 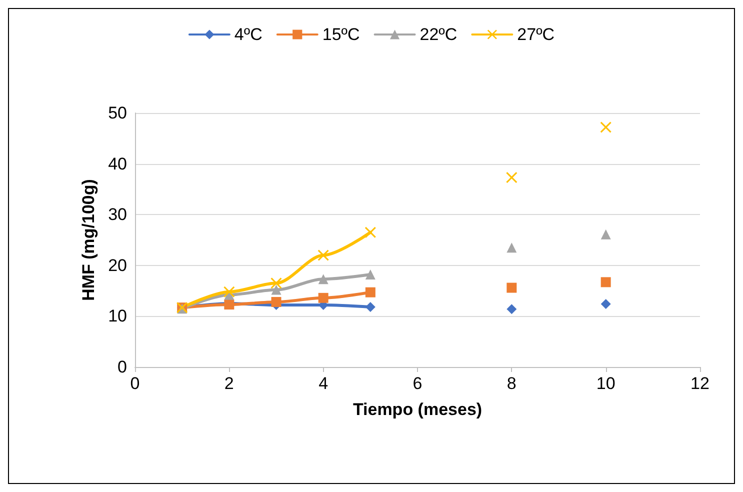 What do you see at coordinates (229, 383) in the screenshot?
I see `x-tick-label: 2` at bounding box center [229, 383].